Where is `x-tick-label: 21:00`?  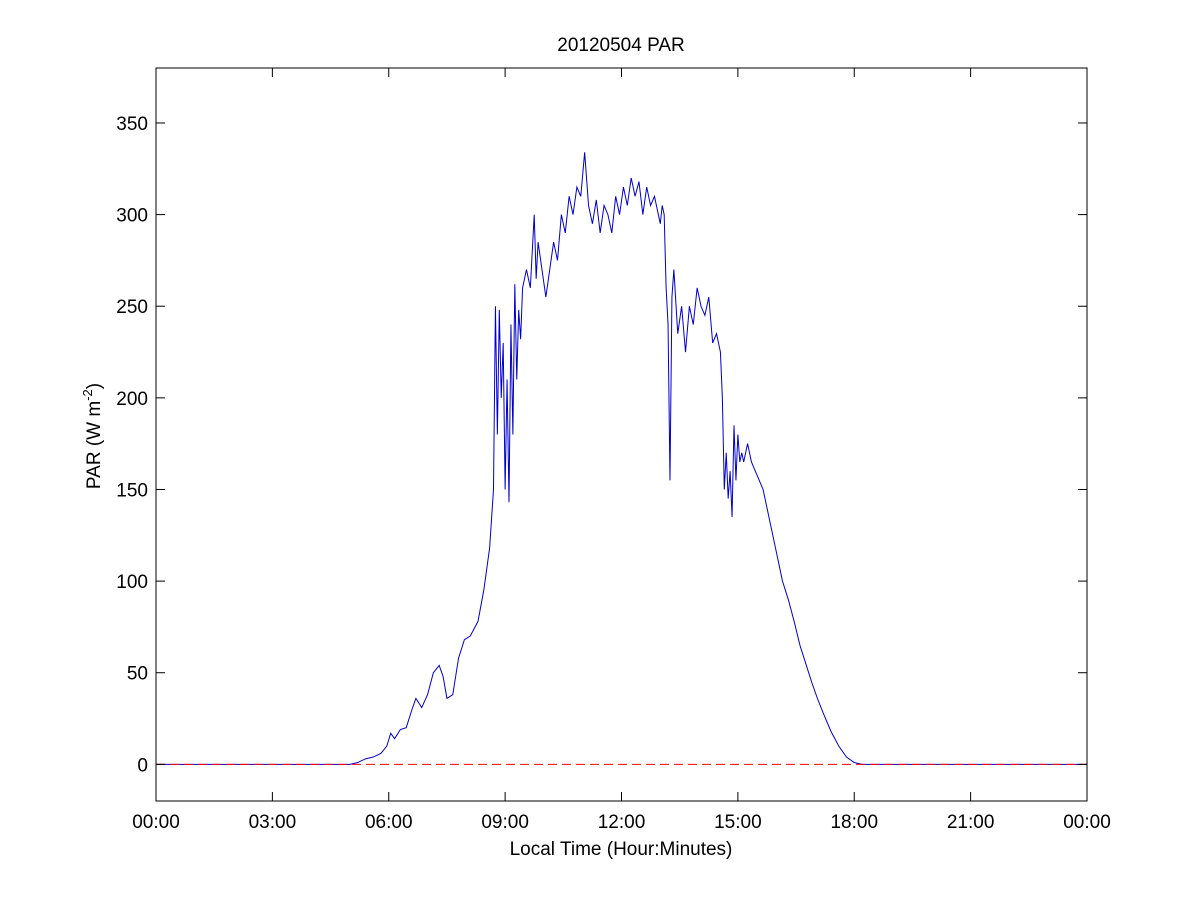
x-tick-label: 21:00 is located at coordinates (971, 822).